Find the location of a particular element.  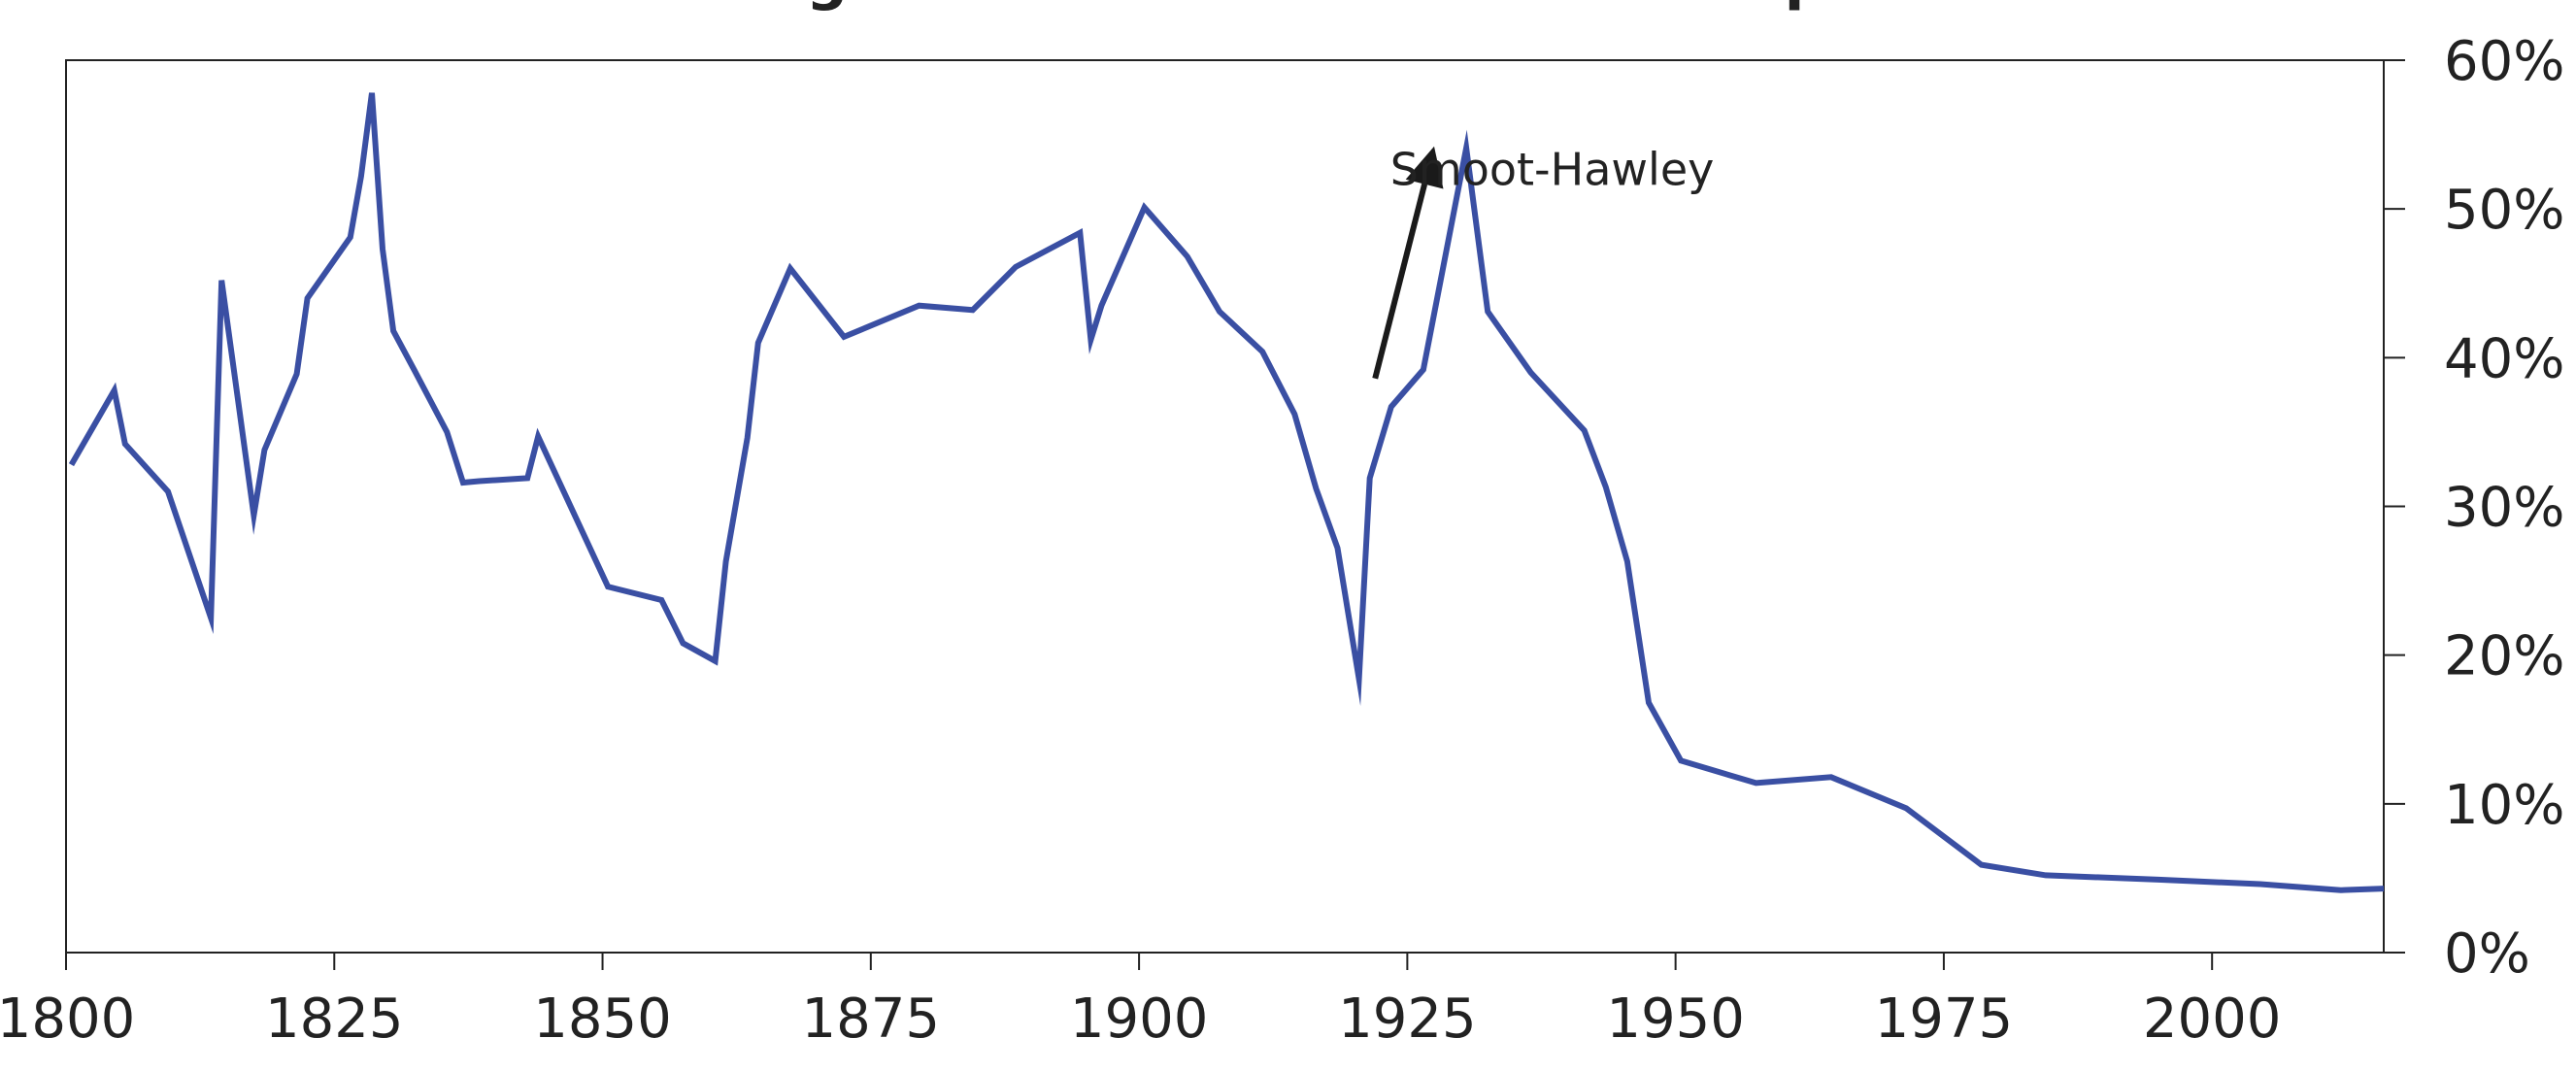

annotation-label: Smoot-Hawley is located at coordinates (1553, 170).